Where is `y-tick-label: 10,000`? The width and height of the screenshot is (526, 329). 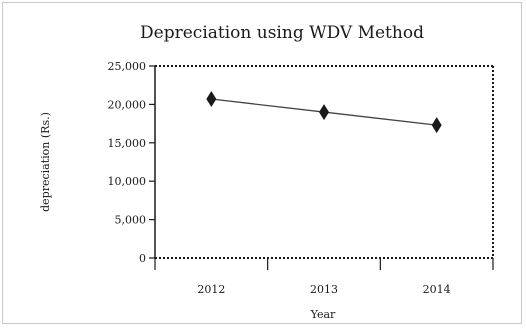
y-tick-label: 10,000 is located at coordinates (127, 181).